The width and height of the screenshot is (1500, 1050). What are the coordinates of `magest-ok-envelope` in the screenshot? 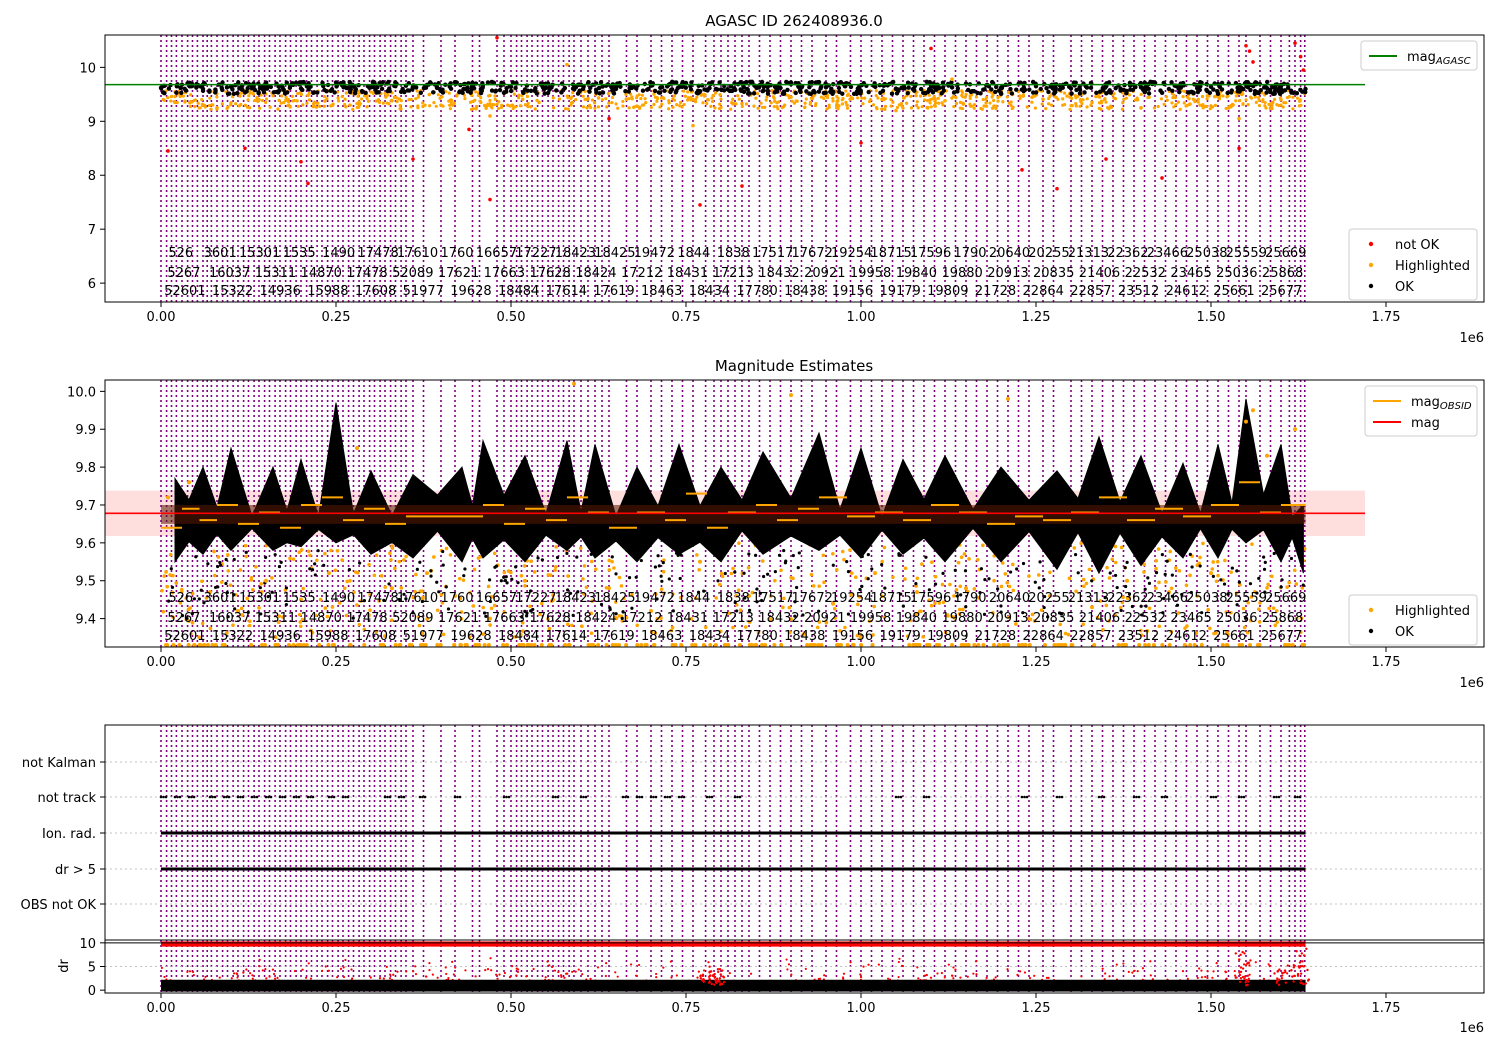 It's located at (739, 486).